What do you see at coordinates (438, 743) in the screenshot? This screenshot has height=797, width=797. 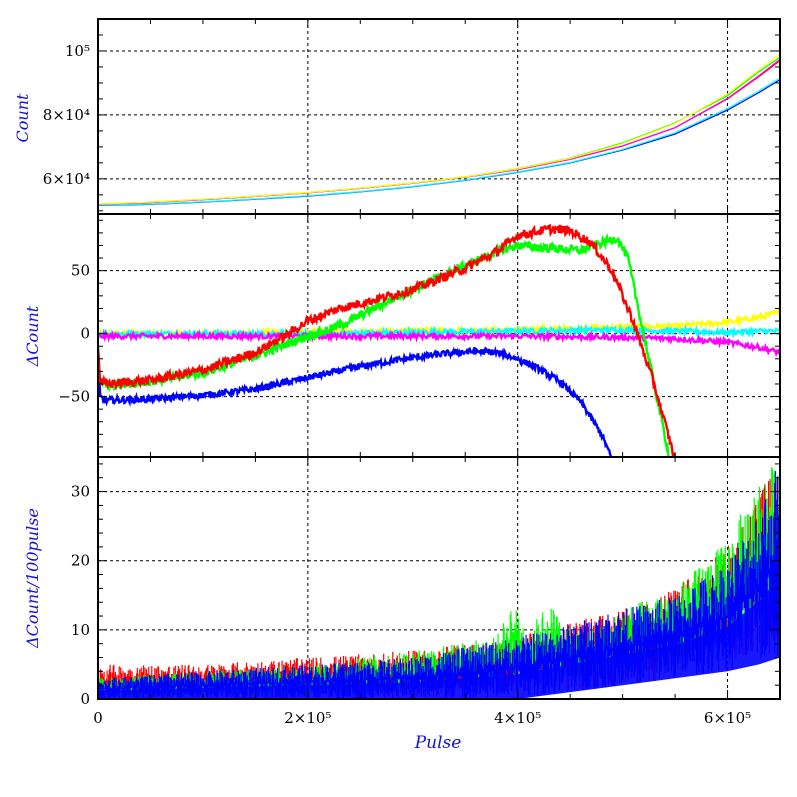 I see `x-axis-label: Pulse` at bounding box center [438, 743].